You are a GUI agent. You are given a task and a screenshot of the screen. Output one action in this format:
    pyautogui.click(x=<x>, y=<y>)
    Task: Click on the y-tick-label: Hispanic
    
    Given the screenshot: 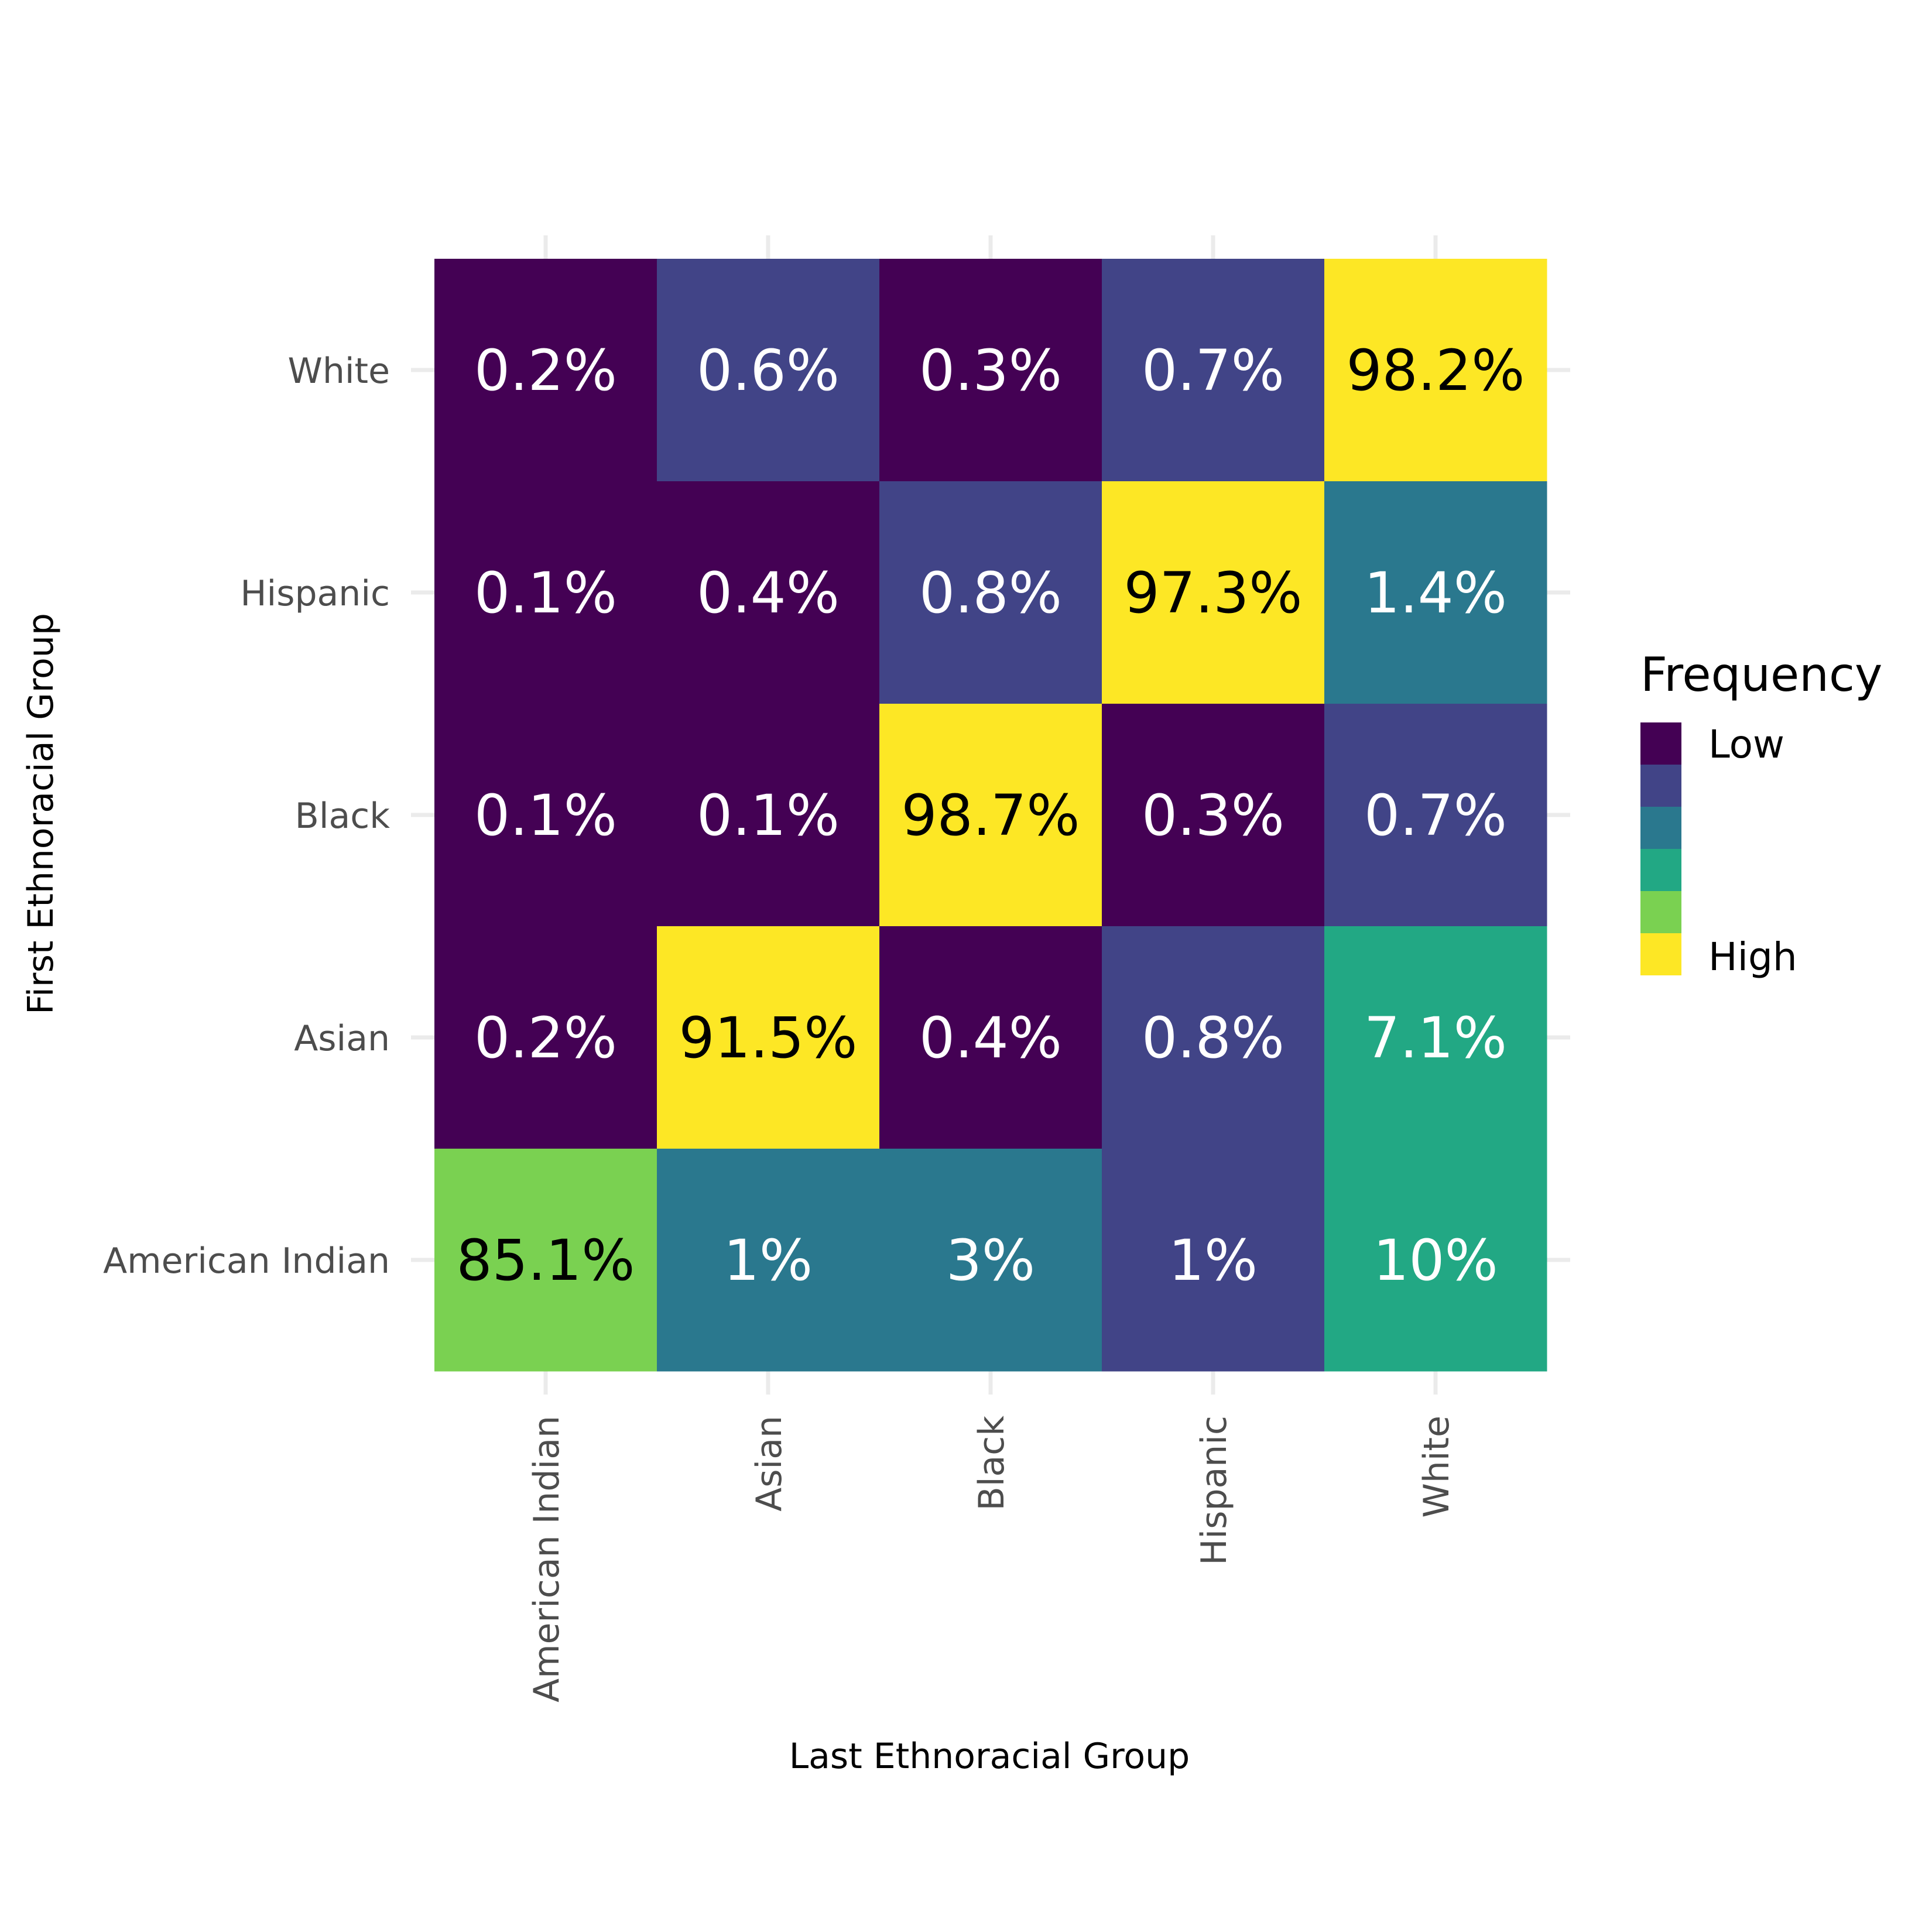 What is the action you would take?
    pyautogui.click(x=315, y=593)
    